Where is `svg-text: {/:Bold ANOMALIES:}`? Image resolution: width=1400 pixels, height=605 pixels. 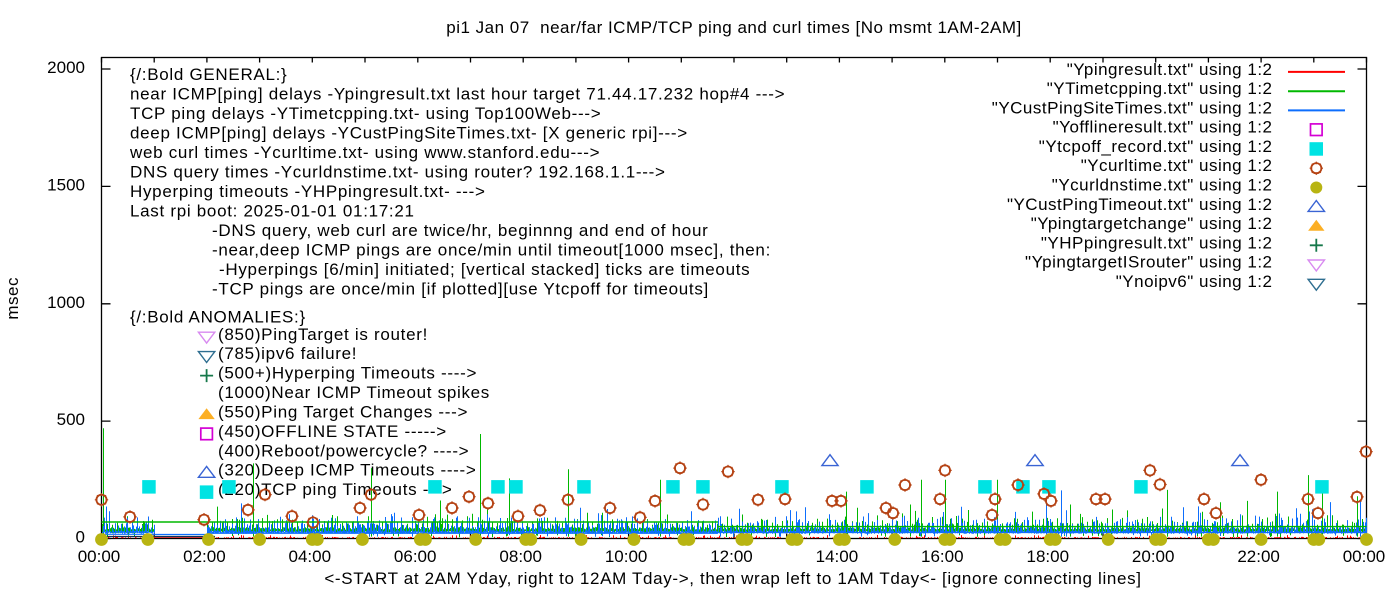
svg-text: {/:Bold ANOMALIES:} is located at coordinates (218, 316).